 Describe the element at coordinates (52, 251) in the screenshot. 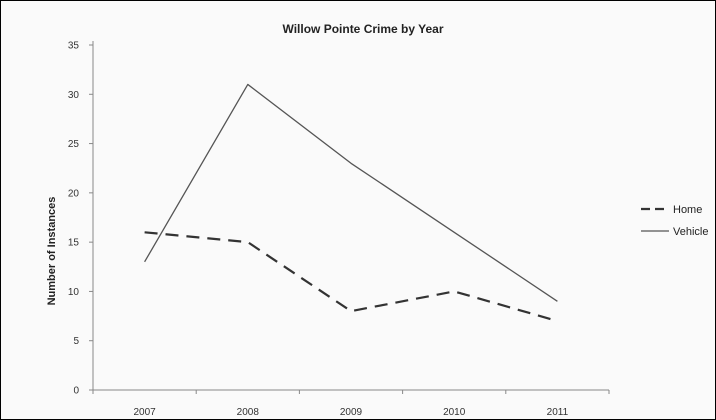

I see `y-axis-label: Number of Instances` at that location.